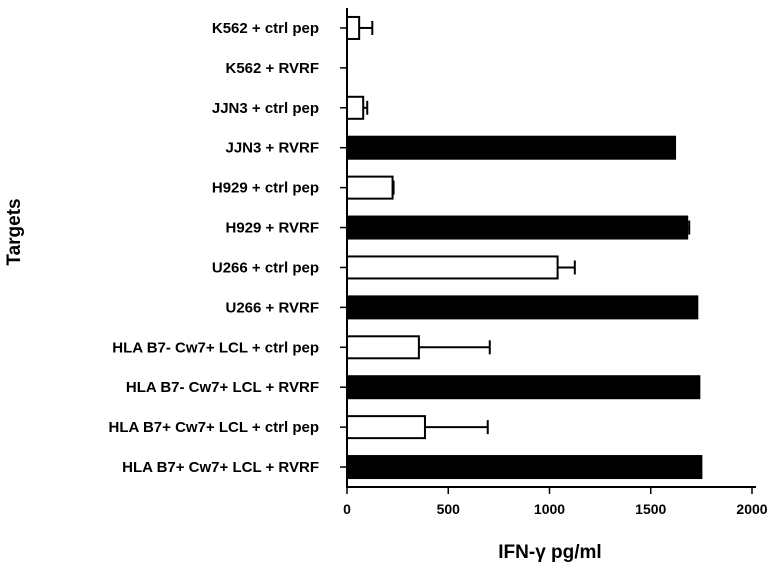 This screenshot has width=773, height=573. Describe the element at coordinates (222, 387) in the screenshot. I see `category-label: HLA B7- Cw7+ LCL + RVRF` at that location.